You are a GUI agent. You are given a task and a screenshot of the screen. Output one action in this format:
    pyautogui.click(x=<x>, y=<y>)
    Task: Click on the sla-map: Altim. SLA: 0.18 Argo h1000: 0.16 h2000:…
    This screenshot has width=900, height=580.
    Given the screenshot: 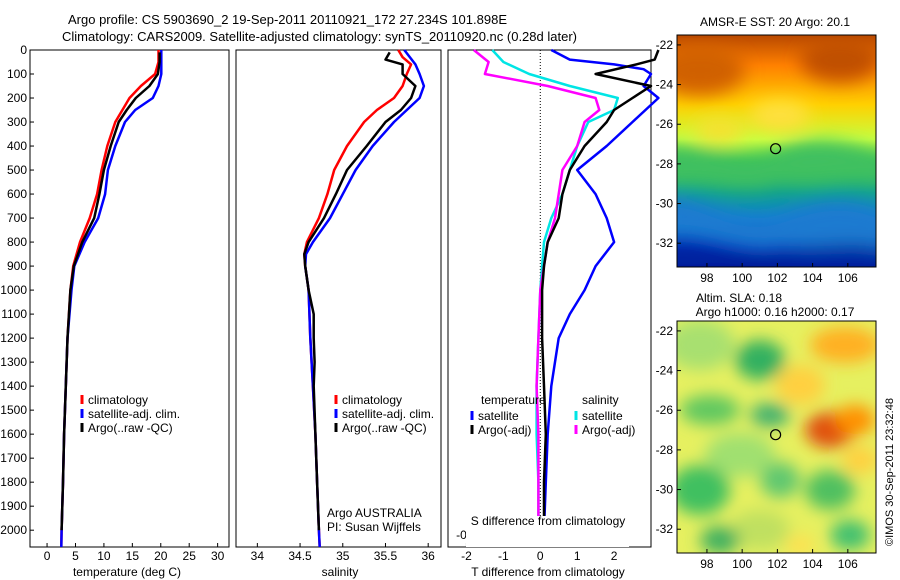 What is the action you would take?
    pyautogui.click(x=766, y=431)
    